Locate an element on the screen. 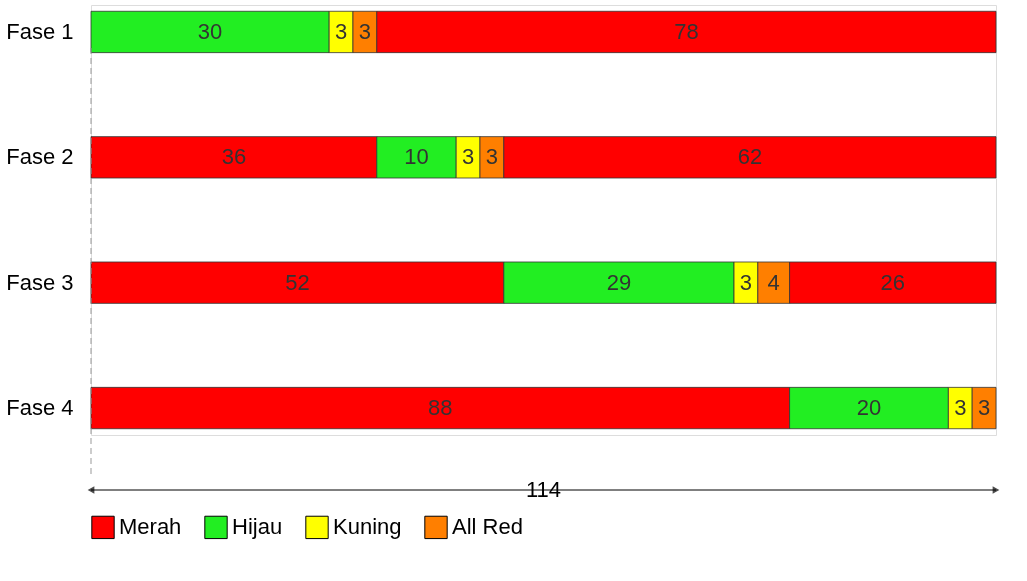 The image size is (1027, 581). y-tick-label: Fase 2 is located at coordinates (40, 157).